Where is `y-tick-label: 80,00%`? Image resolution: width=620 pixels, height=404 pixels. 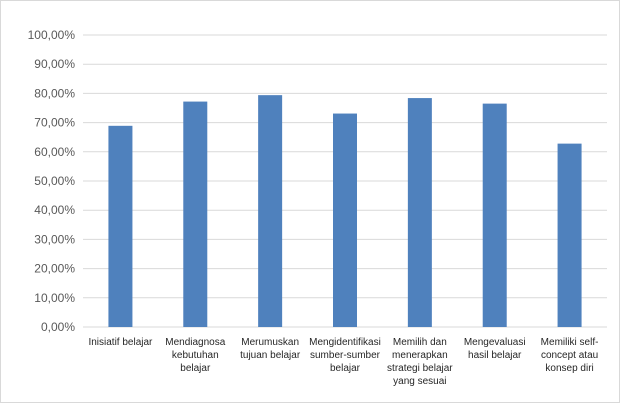
y-tick-label: 80,00% is located at coordinates (54, 93).